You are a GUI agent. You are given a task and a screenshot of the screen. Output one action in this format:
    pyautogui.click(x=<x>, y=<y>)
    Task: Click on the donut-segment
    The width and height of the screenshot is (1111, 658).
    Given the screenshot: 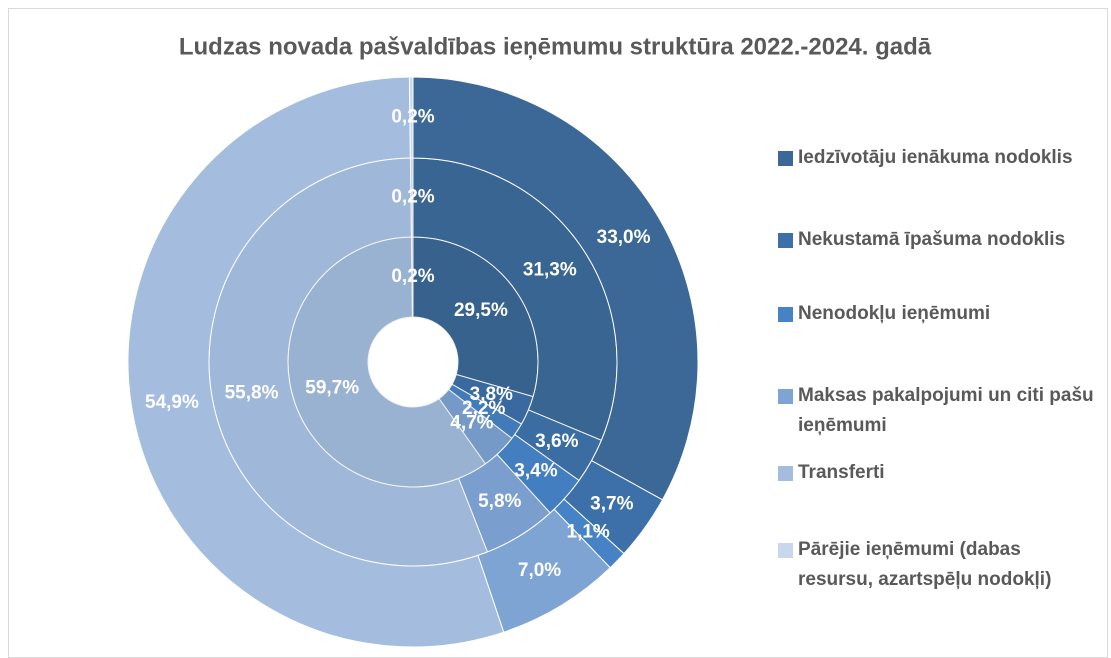 What is the action you would take?
    pyautogui.click(x=411, y=117)
    